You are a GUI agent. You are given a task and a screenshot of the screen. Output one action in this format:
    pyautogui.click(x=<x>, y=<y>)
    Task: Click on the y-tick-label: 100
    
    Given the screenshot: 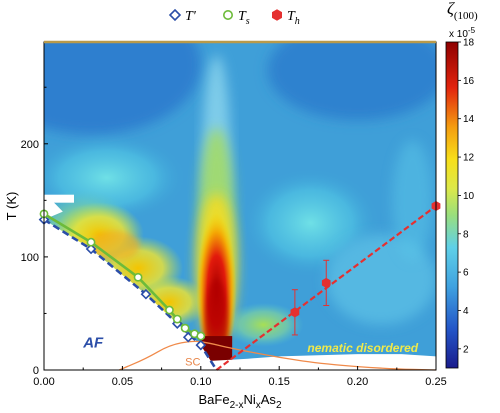 What is the action you would take?
    pyautogui.click(x=30, y=258)
    